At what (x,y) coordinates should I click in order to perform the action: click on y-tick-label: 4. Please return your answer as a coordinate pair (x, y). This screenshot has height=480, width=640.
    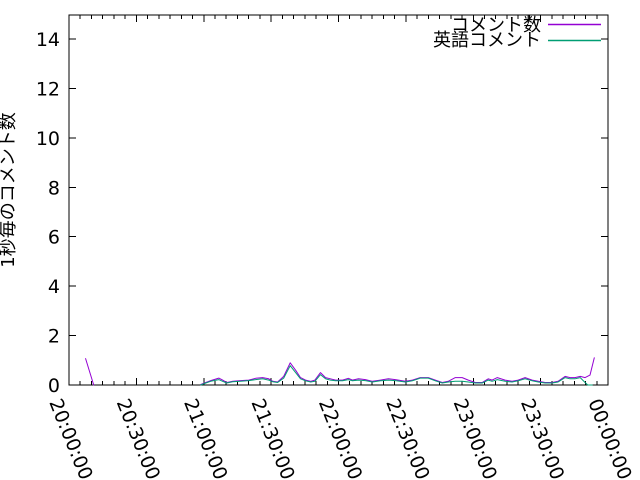
    Looking at the image, I should click on (54, 287).